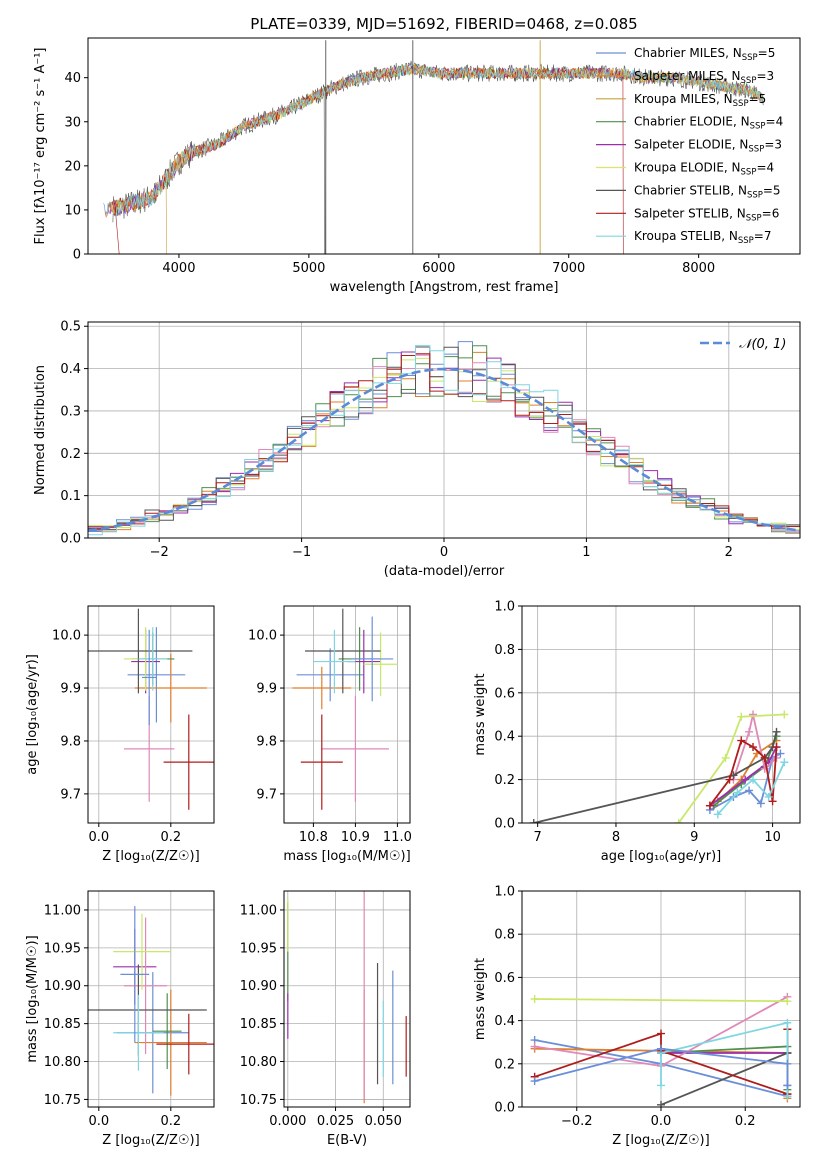 The image size is (819, 1170). I want to click on y-tick-label: 10.90, so click(258, 986).